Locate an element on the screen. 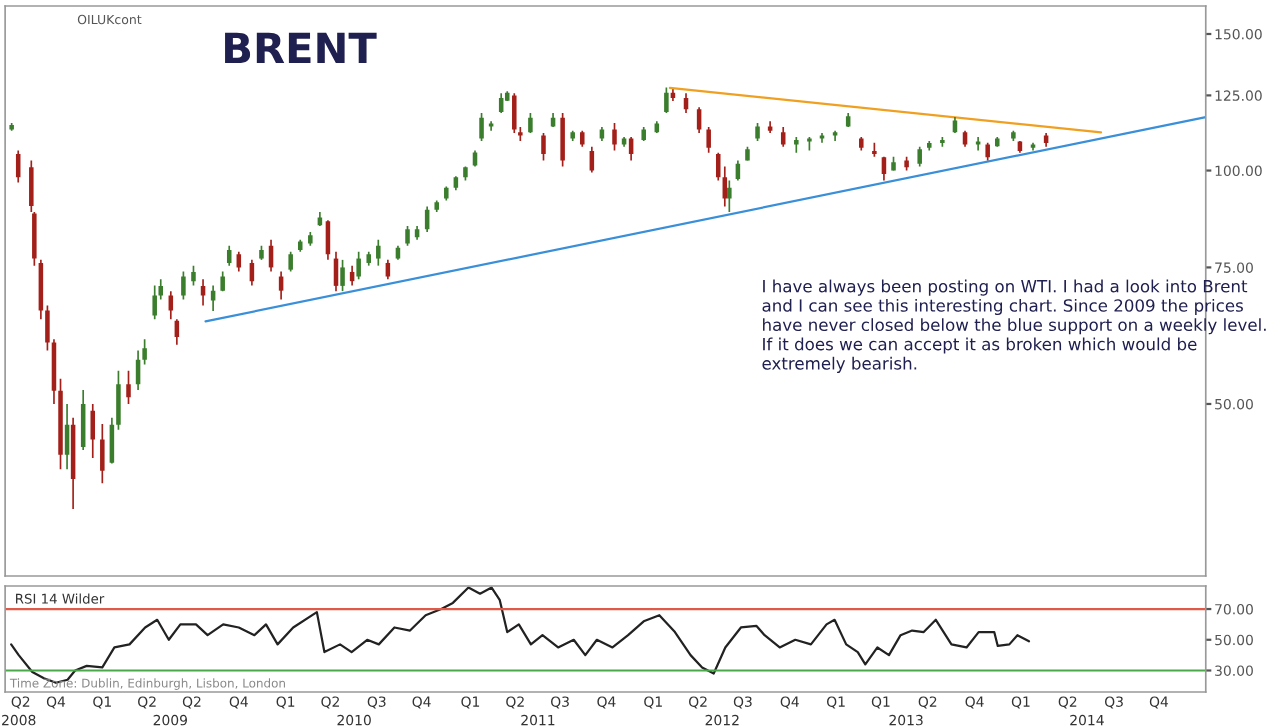 Image resolution: width=1280 pixels, height=726 pixels. text: BRENT is located at coordinates (301, 48).